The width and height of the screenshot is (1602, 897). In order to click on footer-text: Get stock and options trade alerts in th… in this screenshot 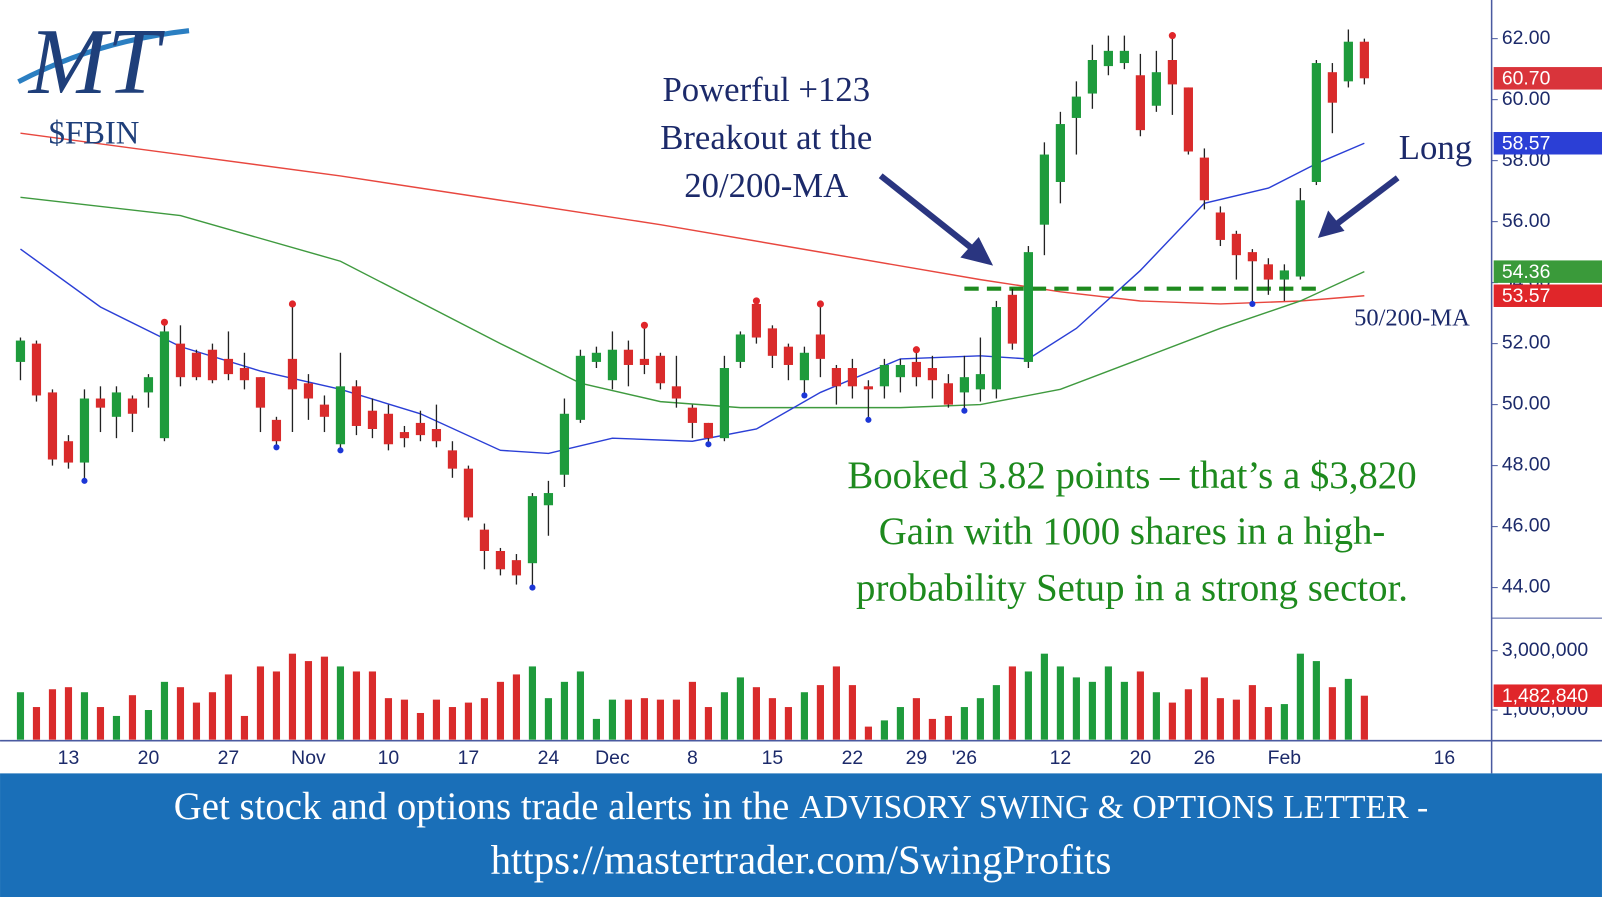, I will do `click(481, 806)`.